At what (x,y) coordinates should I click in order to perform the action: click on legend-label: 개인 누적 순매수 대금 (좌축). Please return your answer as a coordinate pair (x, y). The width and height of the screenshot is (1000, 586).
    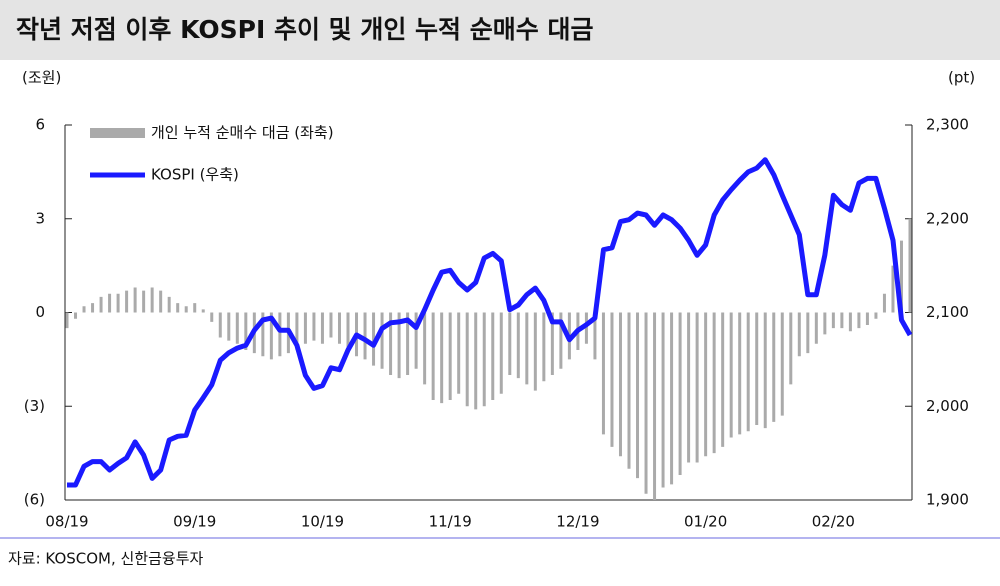
    Looking at the image, I should click on (242, 133).